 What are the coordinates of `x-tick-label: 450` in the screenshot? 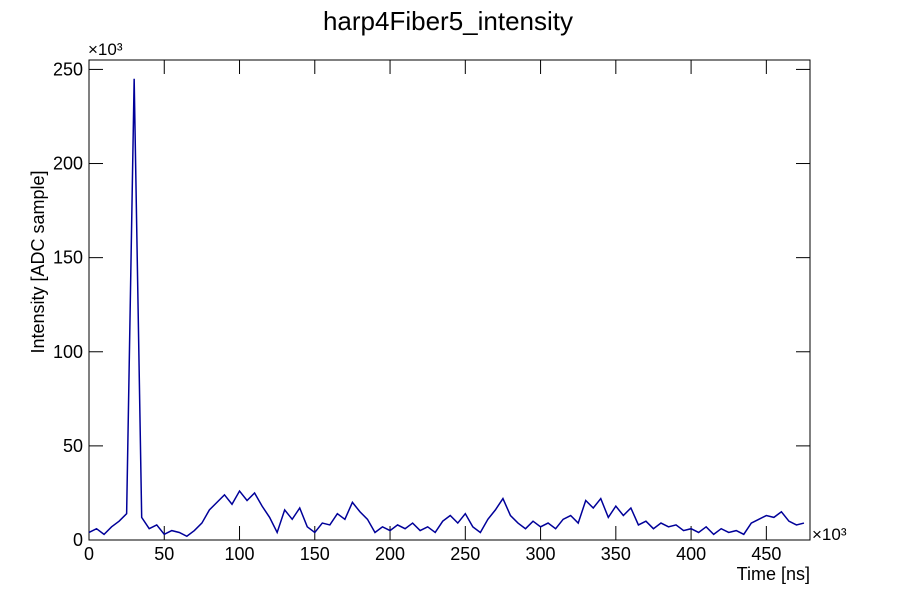 It's located at (766, 554).